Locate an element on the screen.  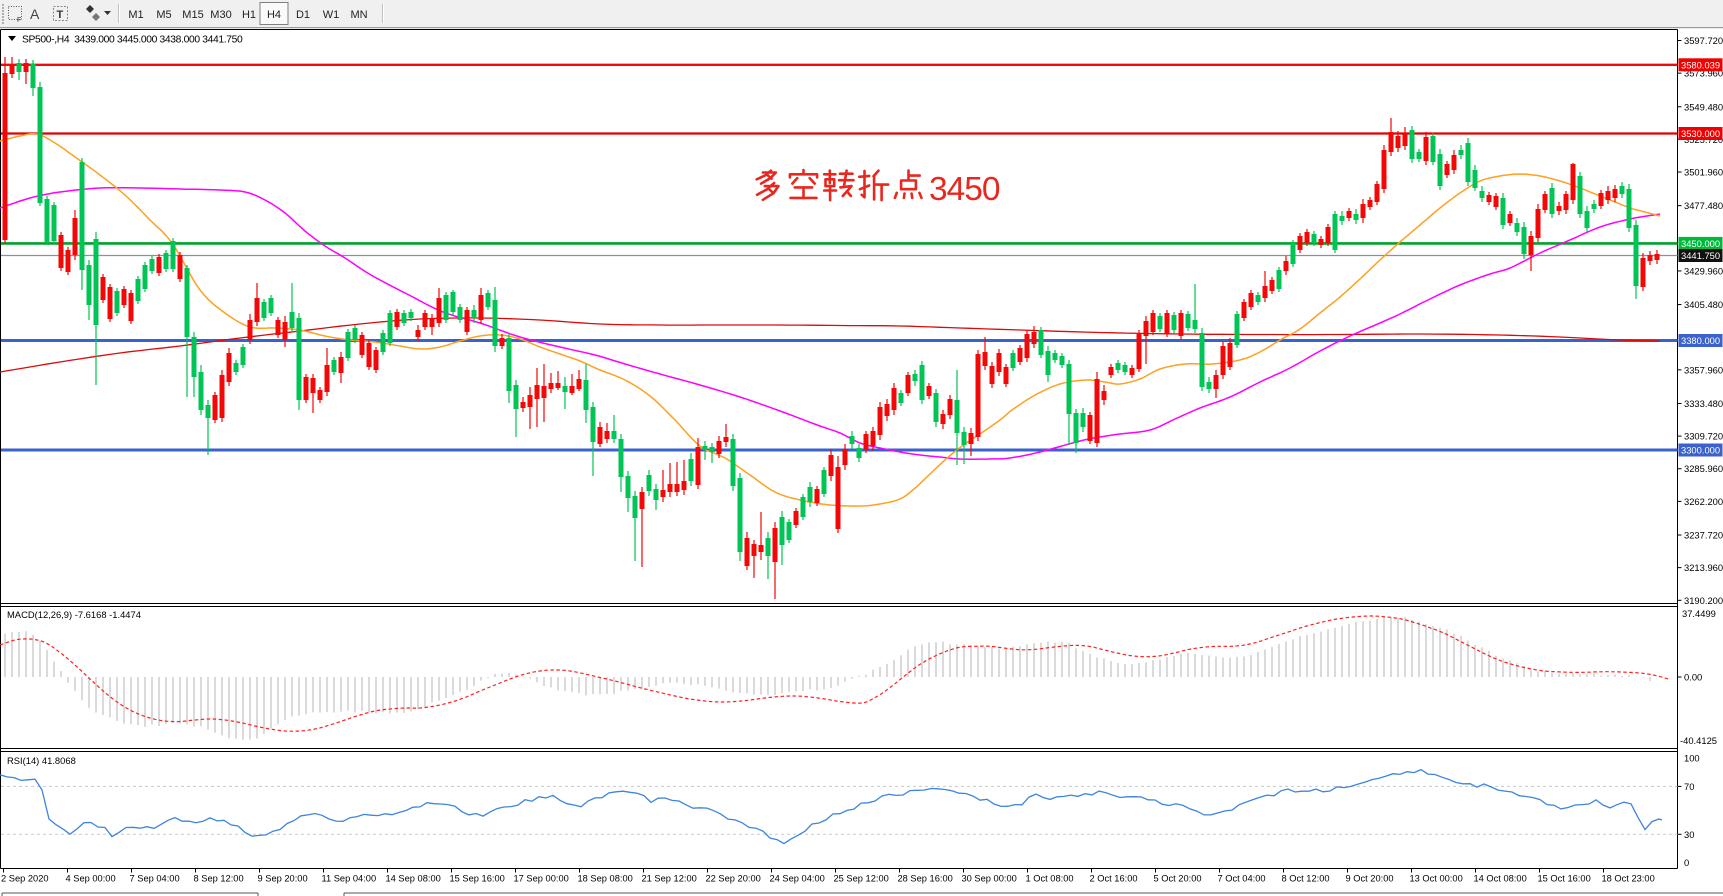
svg-text: 9 Sep 20:00 is located at coordinates (283, 879).